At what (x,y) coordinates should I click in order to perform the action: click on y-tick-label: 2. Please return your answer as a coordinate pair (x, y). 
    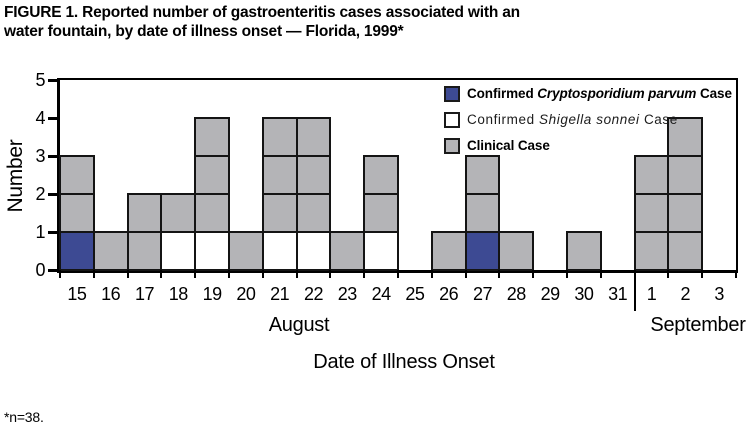
    Looking at the image, I should click on (40, 194).